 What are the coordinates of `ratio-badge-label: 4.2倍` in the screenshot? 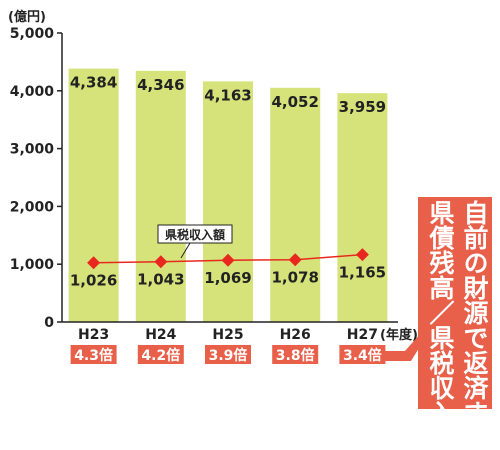 It's located at (160, 355).